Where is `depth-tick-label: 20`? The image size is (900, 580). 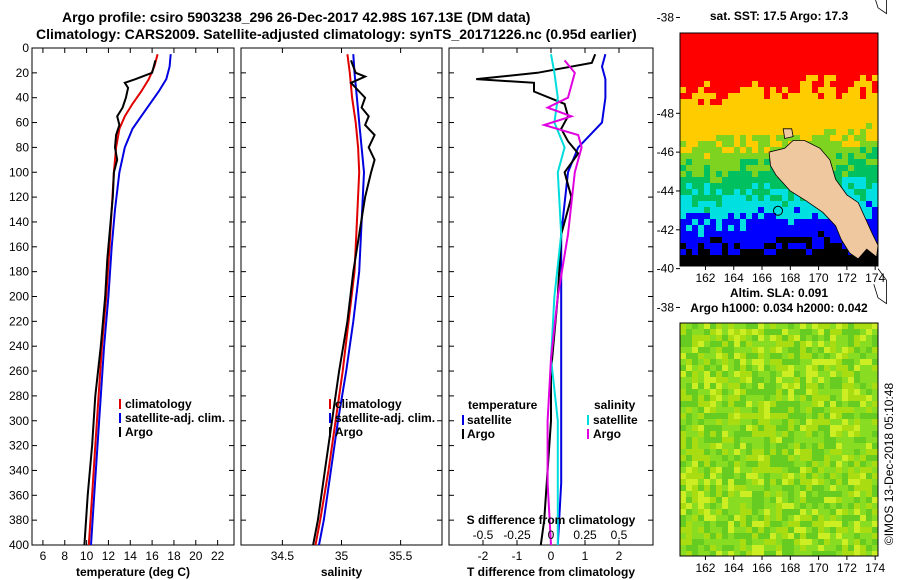
depth-tick-label: 20 is located at coordinates (23, 73).